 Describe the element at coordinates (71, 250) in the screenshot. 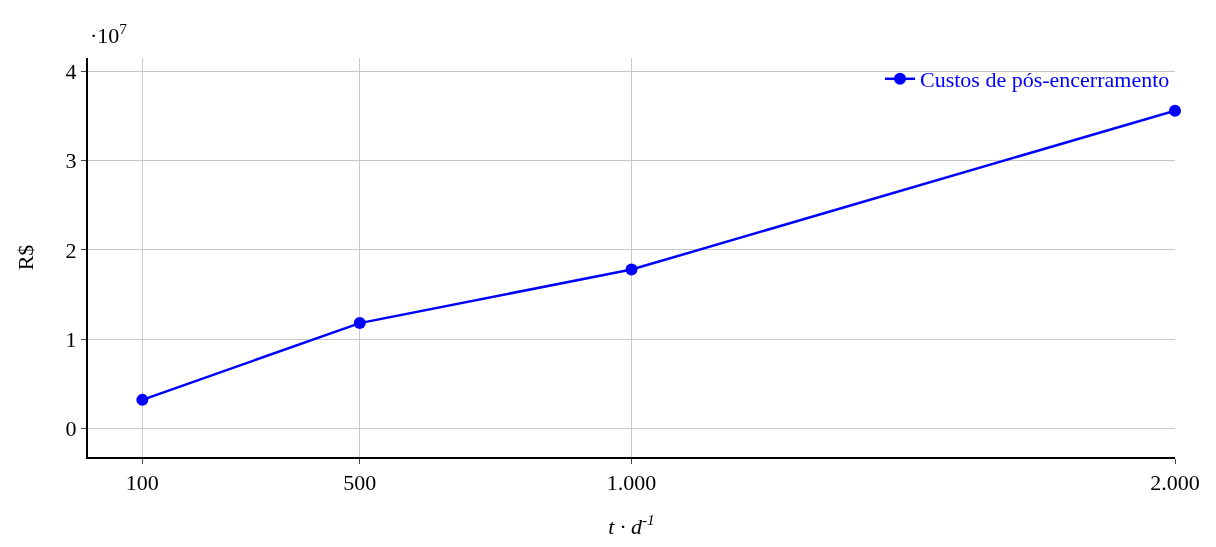

I see `y-tick-label: 2` at that location.